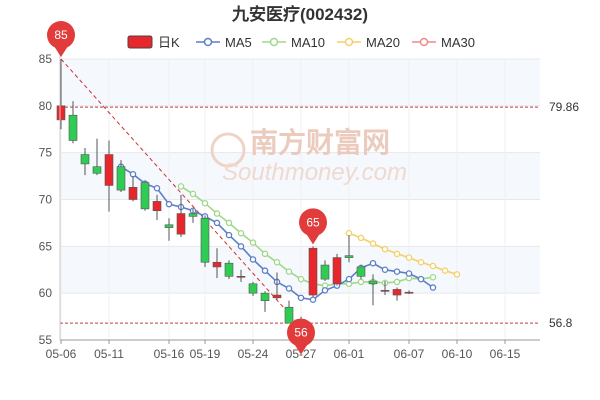 The width and height of the screenshot is (600, 400). Describe the element at coordinates (308, 42) in the screenshot. I see `legend-label-ma10: MA10` at that location.